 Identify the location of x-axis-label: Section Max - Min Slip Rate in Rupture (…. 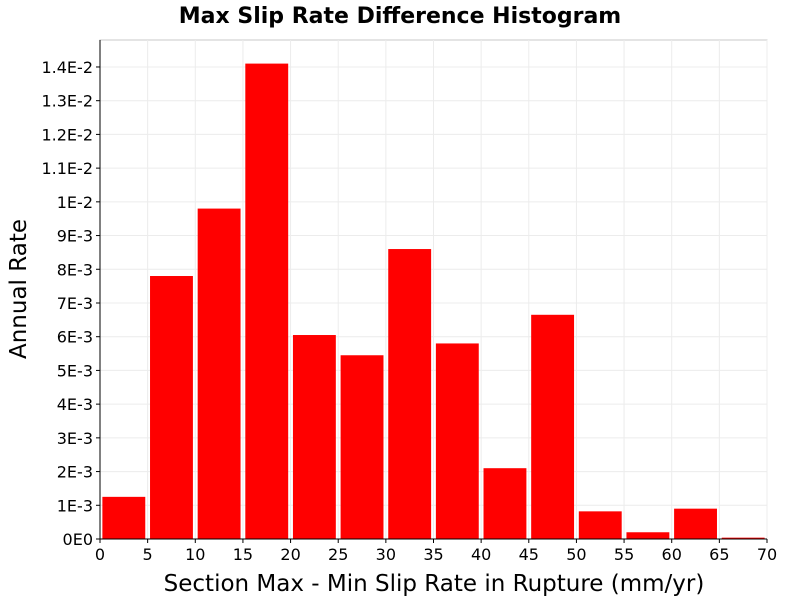
(434, 584).